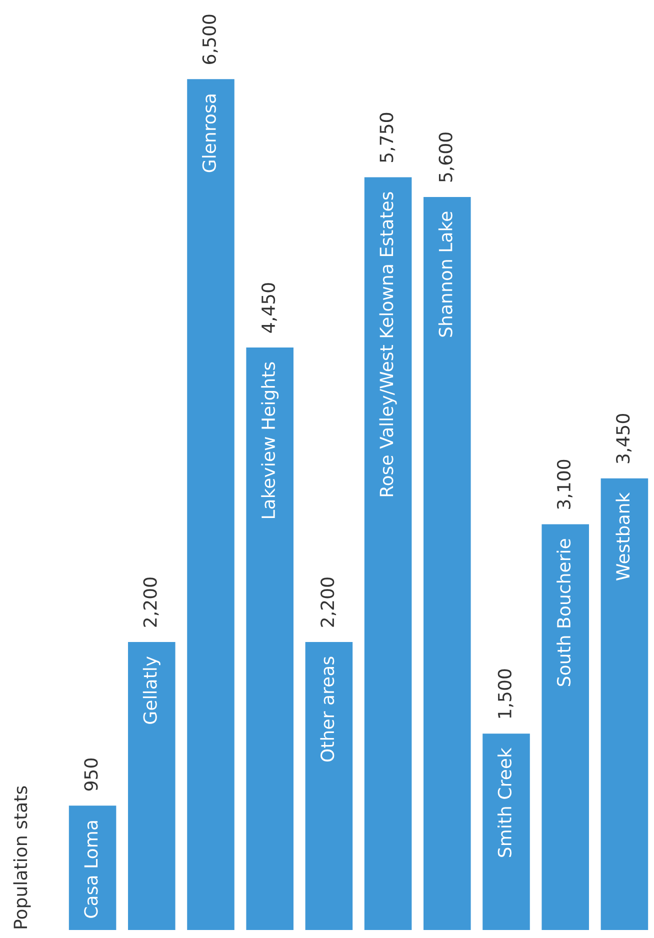  Describe the element at coordinates (506, 693) in the screenshot. I see `data-label: 1,500` at that location.